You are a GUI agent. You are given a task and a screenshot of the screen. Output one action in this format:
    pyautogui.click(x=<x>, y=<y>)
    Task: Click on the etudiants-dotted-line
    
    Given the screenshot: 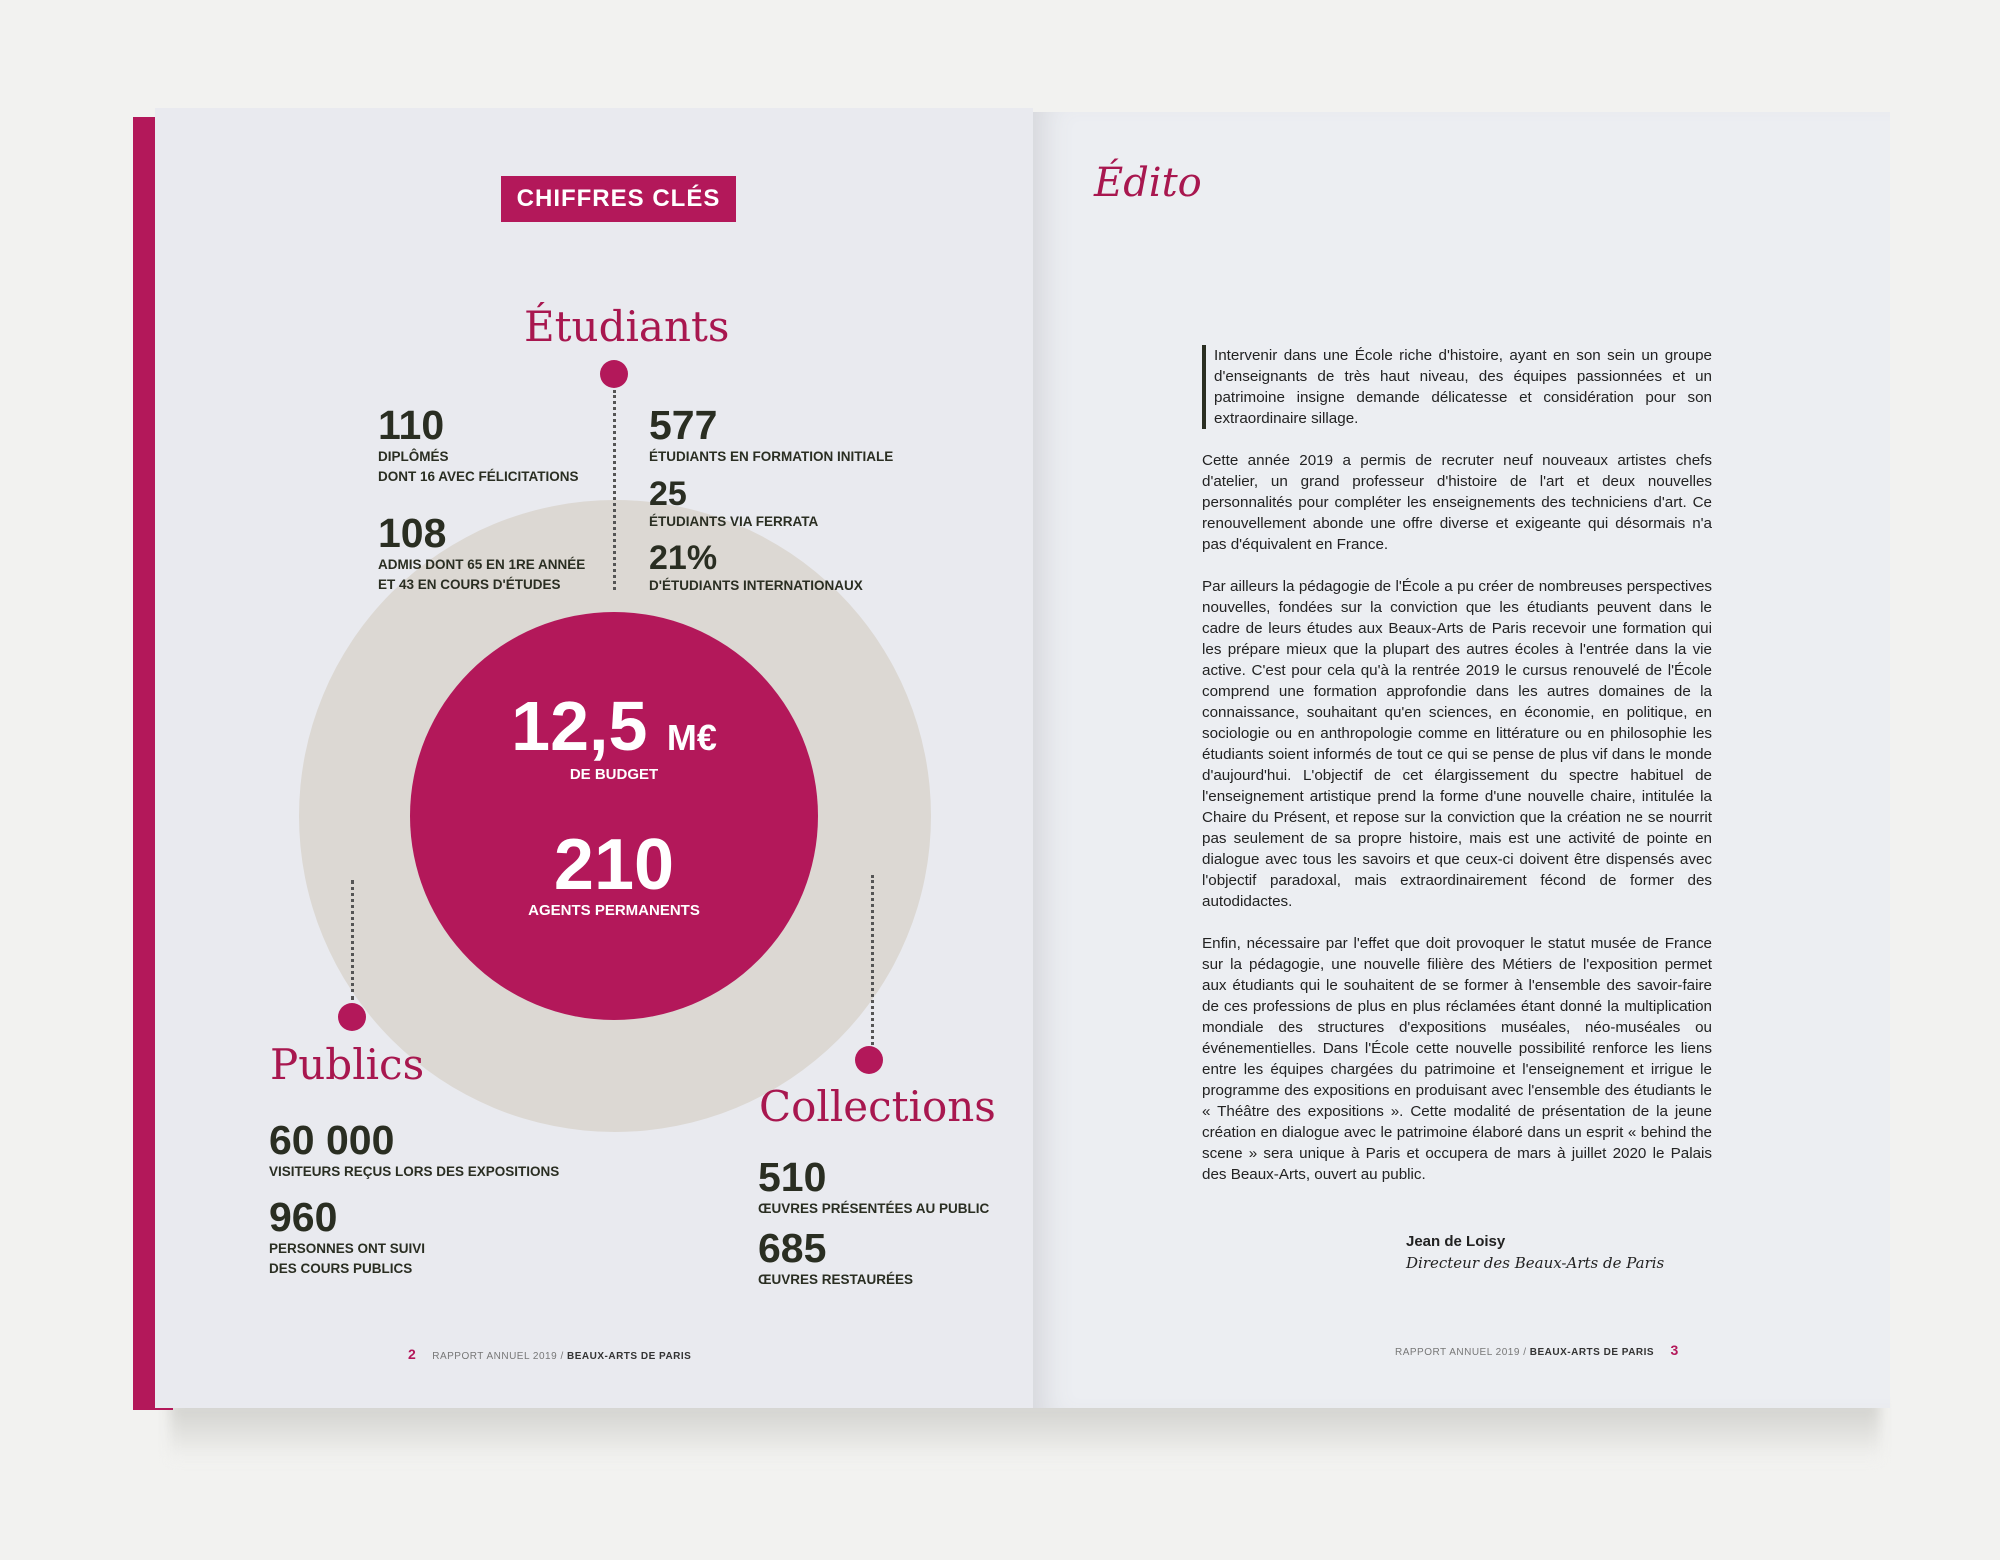 What is the action you would take?
    pyautogui.click(x=614, y=490)
    